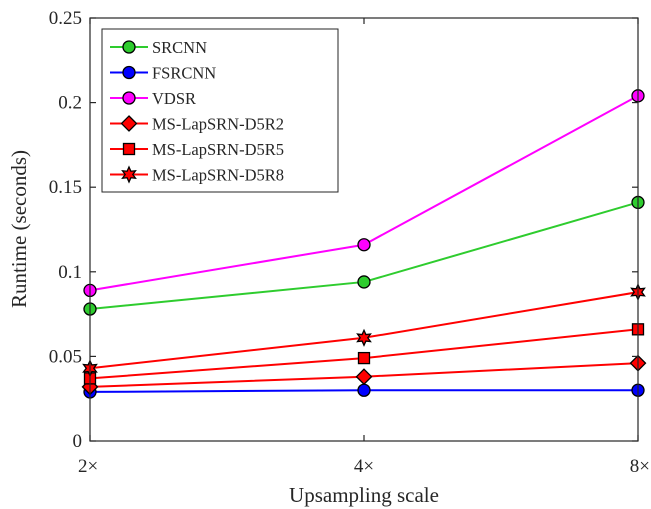  Describe the element at coordinates (70, 272) in the screenshot. I see `y-tick-label: 0.1` at that location.